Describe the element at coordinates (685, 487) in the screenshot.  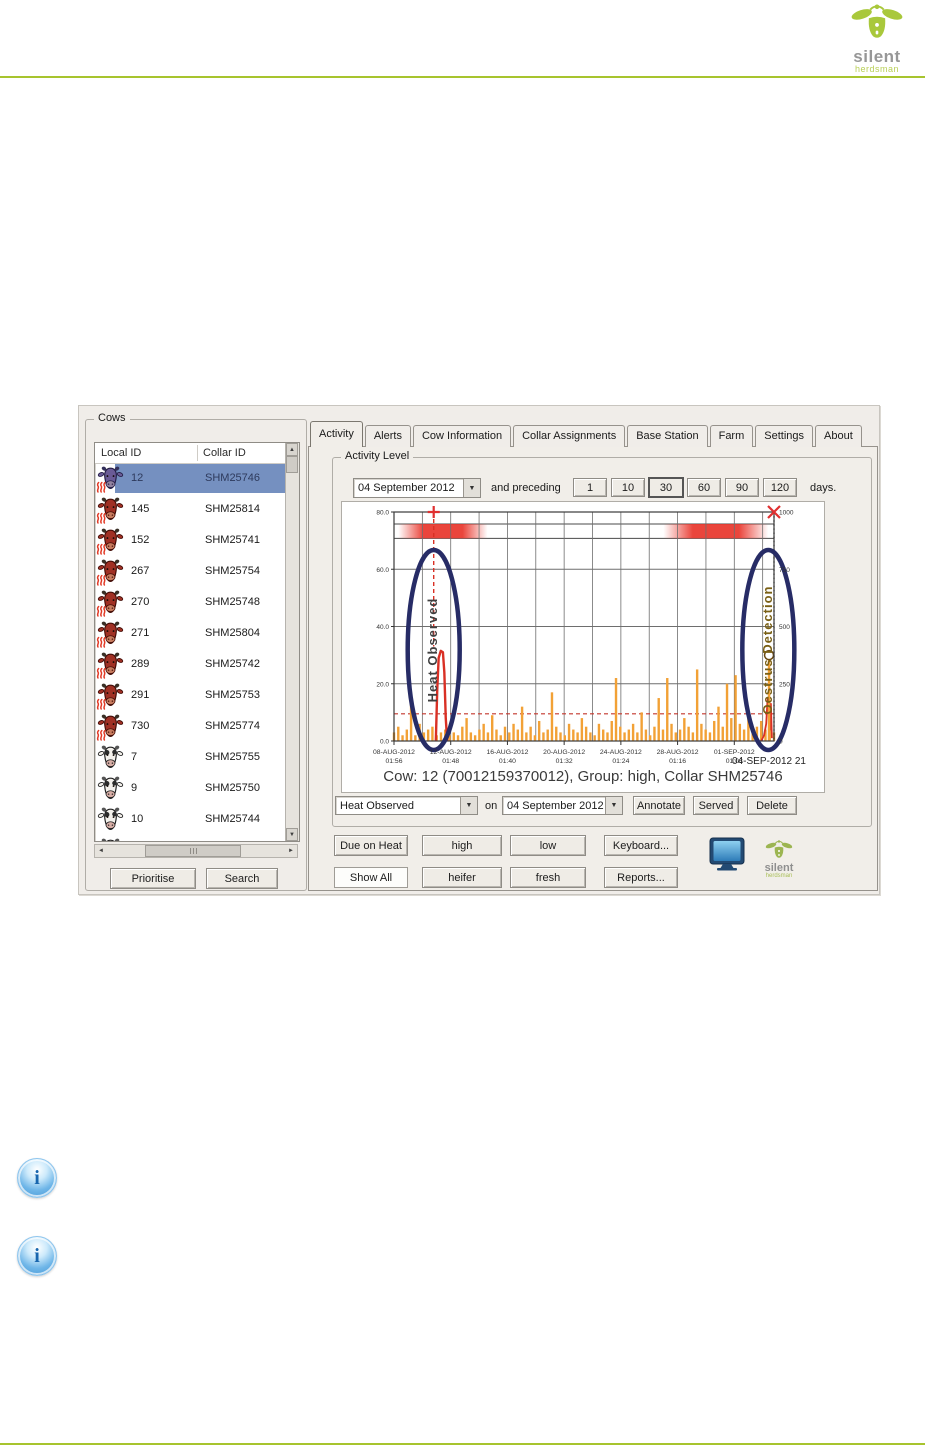
I see `day-buttons: 1 10 30 60 90 120` at that location.